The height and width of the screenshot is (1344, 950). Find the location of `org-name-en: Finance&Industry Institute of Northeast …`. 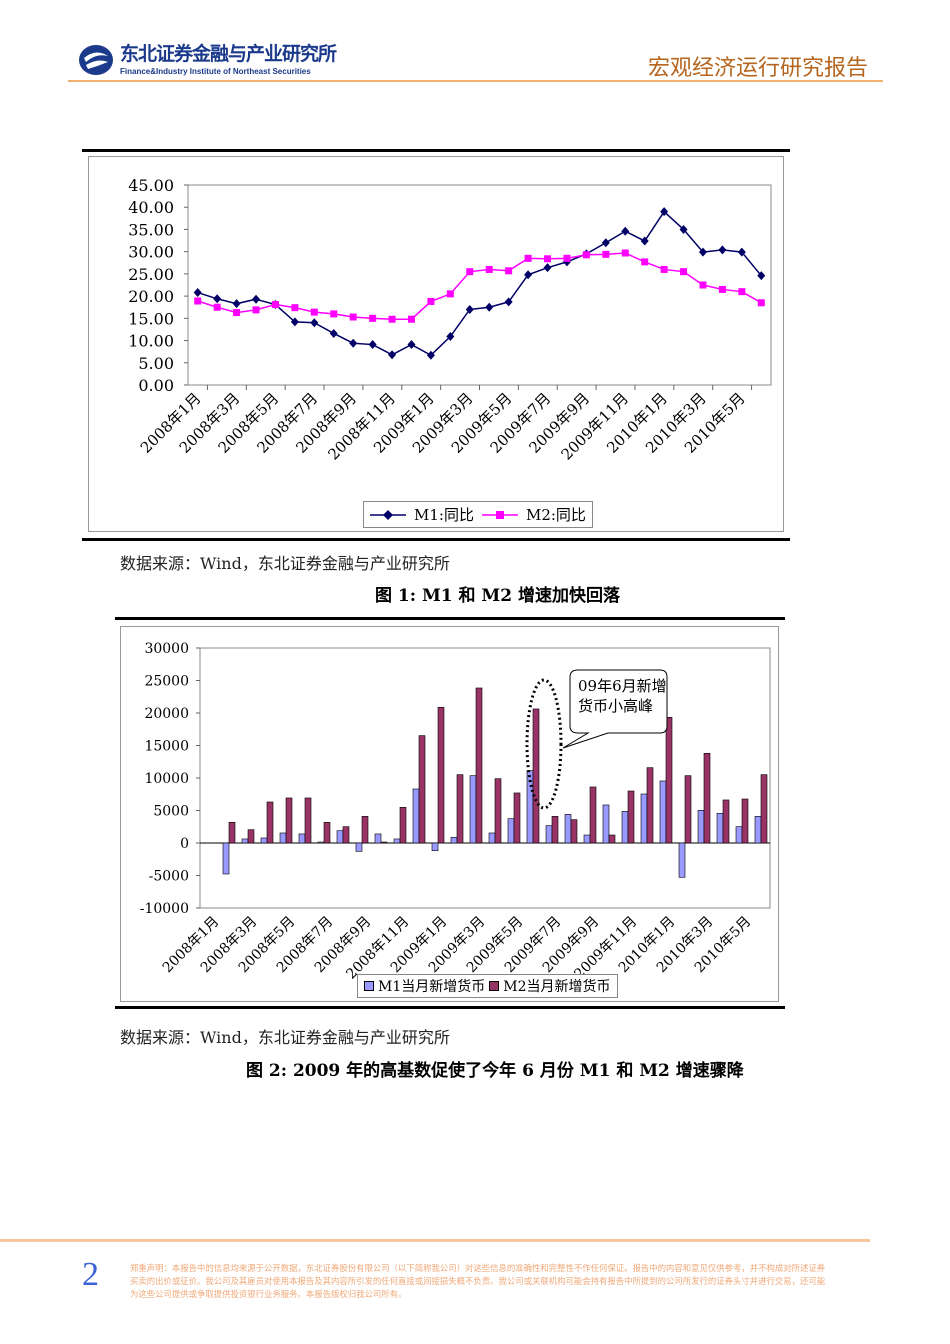

org-name-en: Finance&Industry Institute of Northeast … is located at coordinates (215, 71).